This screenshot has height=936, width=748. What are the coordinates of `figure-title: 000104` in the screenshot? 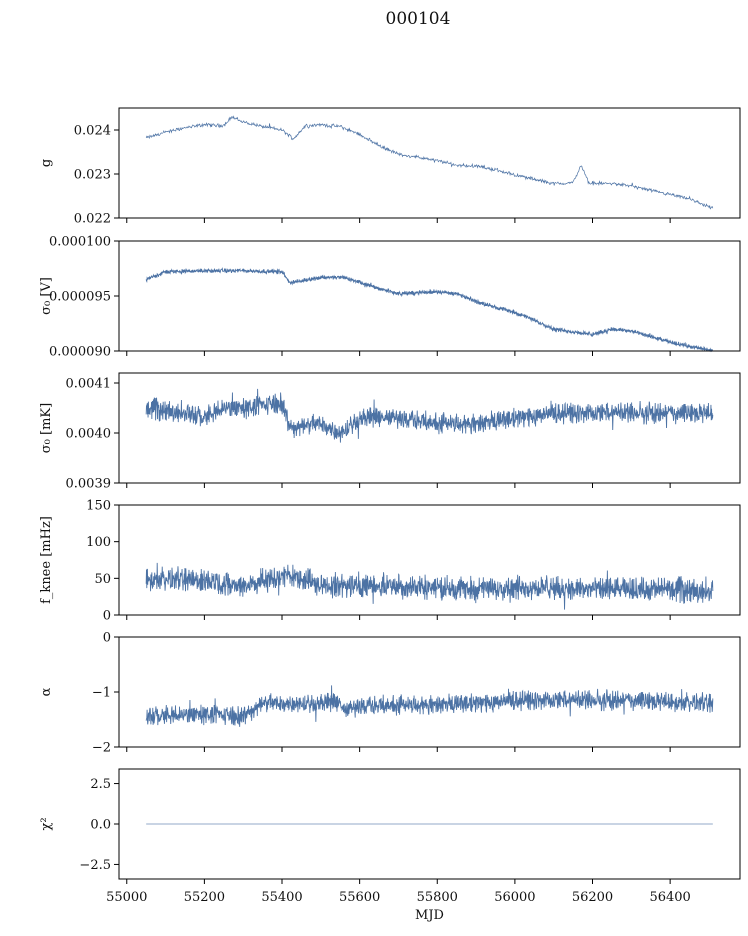 It's located at (418, 19).